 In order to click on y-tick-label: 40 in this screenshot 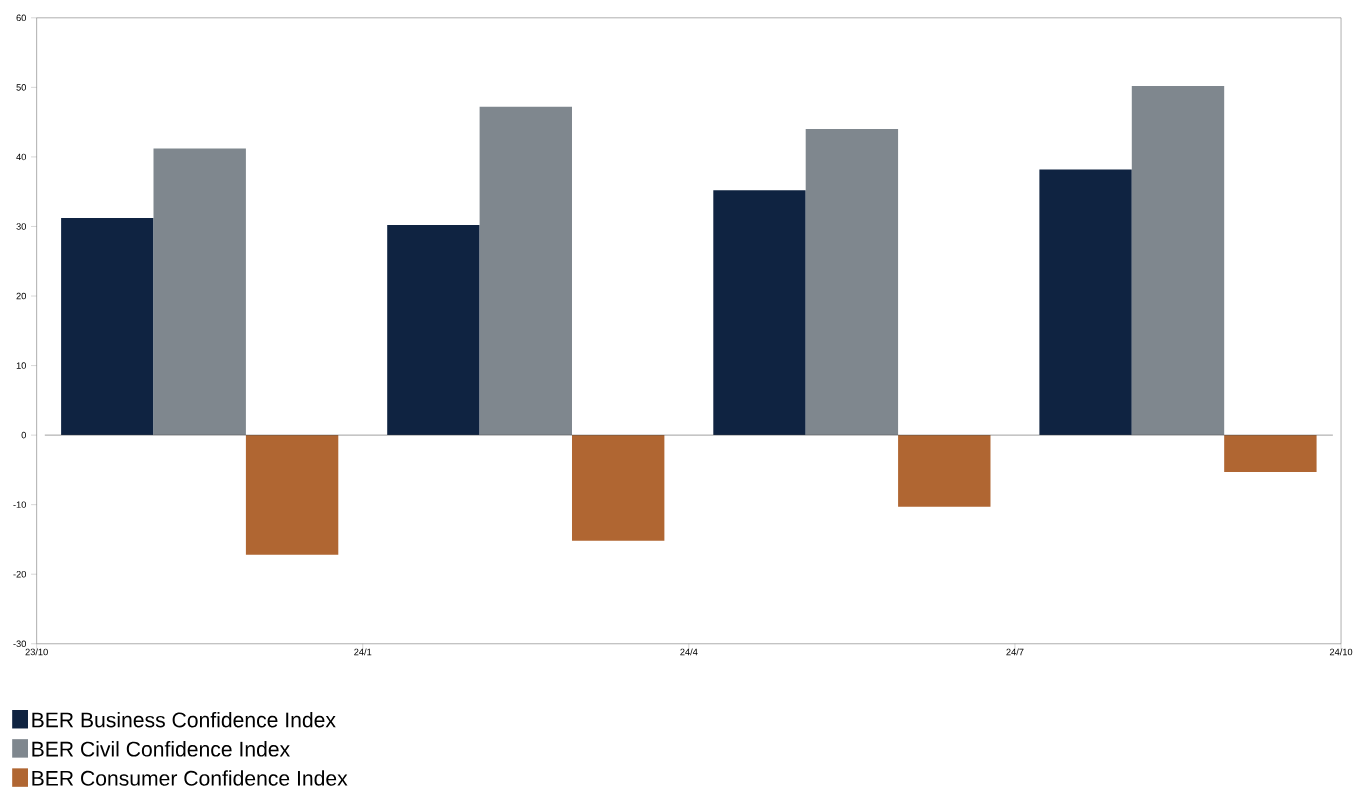, I will do `click(21, 157)`.